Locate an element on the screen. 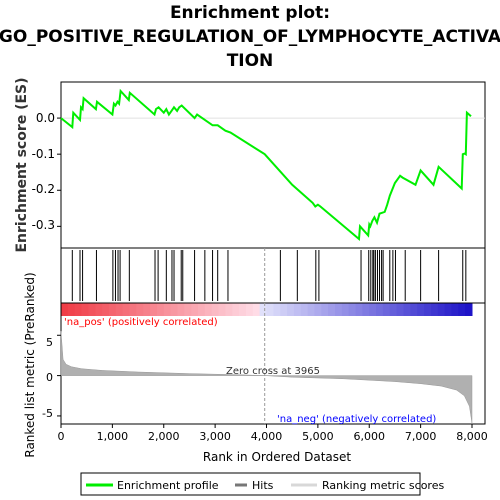 Image resolution: width=500 pixels, height=500 pixels. x-tick-label: 8,000 is located at coordinates (472, 436).